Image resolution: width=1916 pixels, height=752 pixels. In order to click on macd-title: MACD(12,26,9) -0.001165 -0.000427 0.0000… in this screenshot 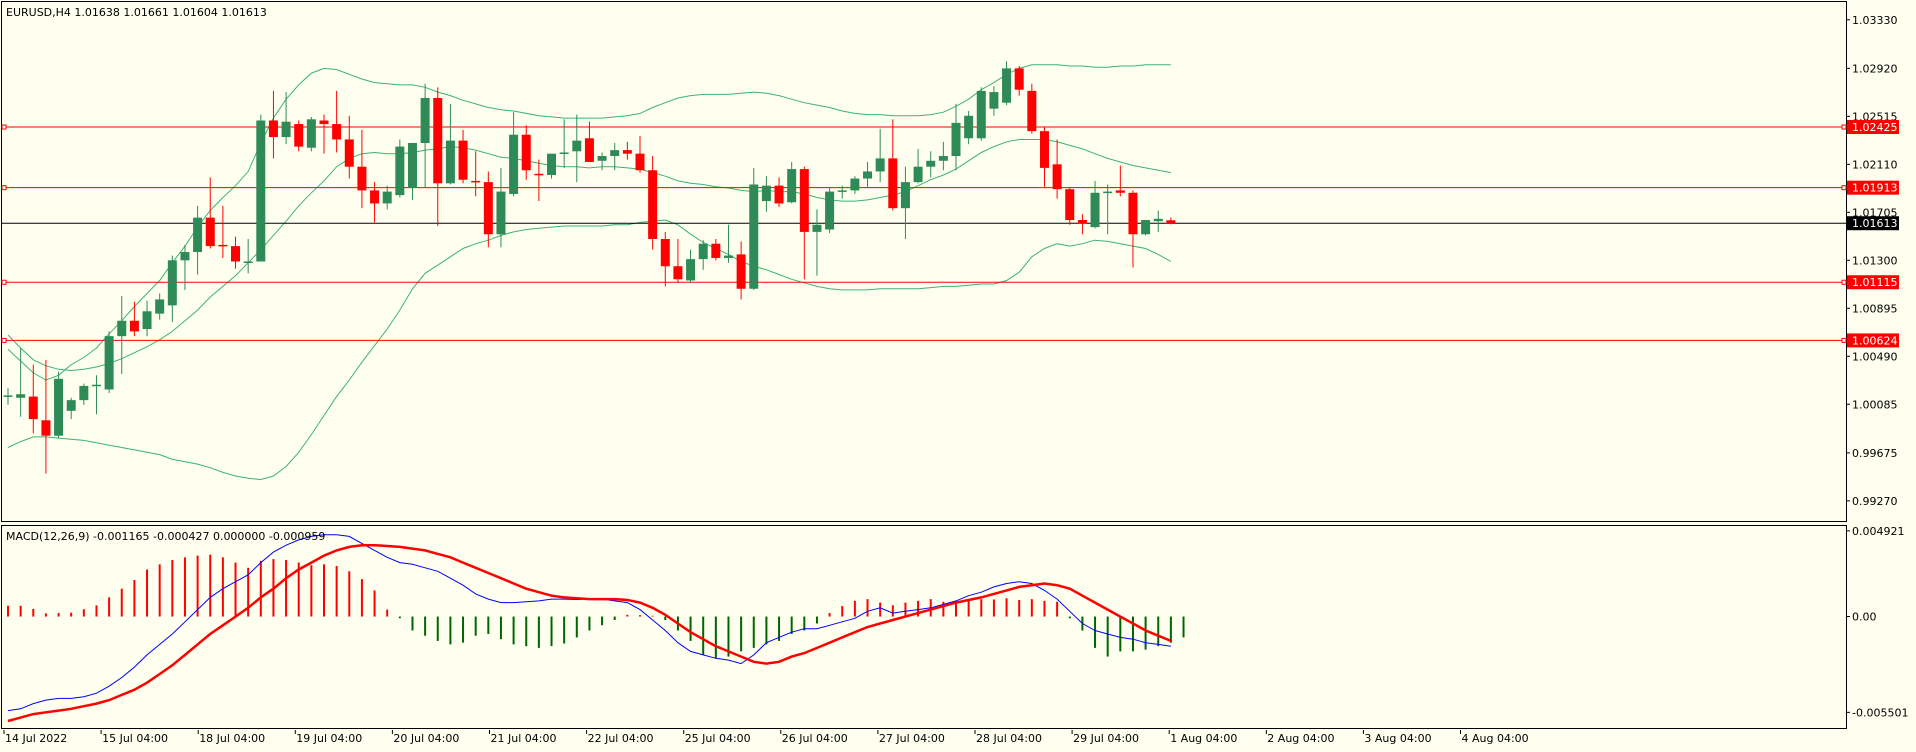, I will do `click(165, 536)`.